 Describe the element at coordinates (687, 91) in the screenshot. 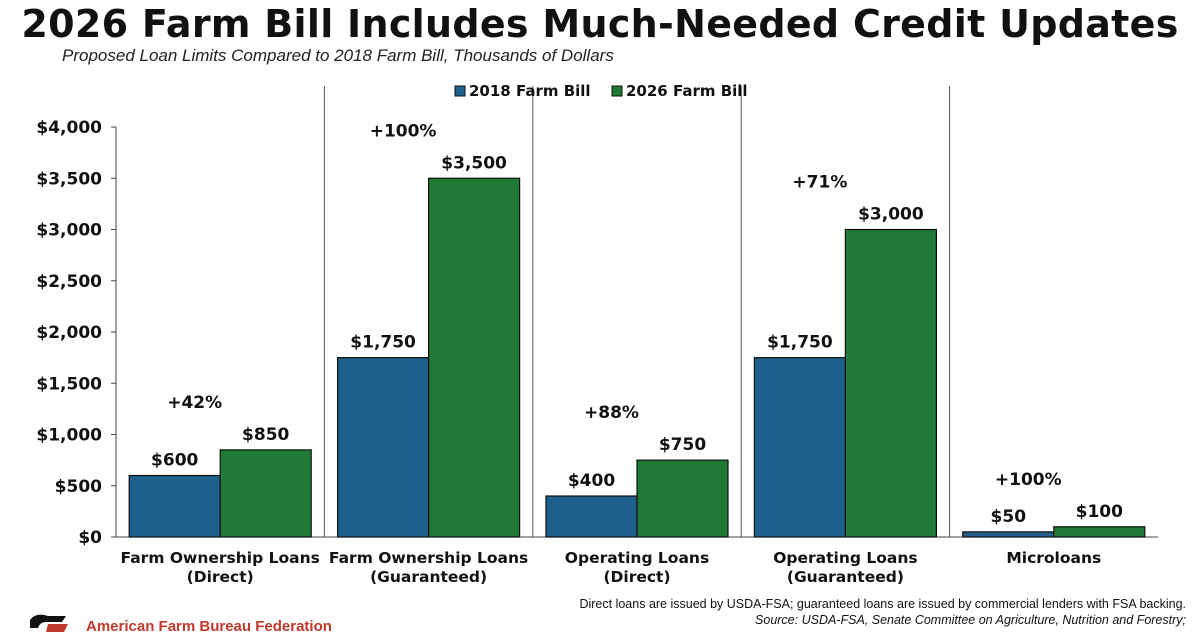

I see `legend-label: 2026 Farm Bill` at that location.